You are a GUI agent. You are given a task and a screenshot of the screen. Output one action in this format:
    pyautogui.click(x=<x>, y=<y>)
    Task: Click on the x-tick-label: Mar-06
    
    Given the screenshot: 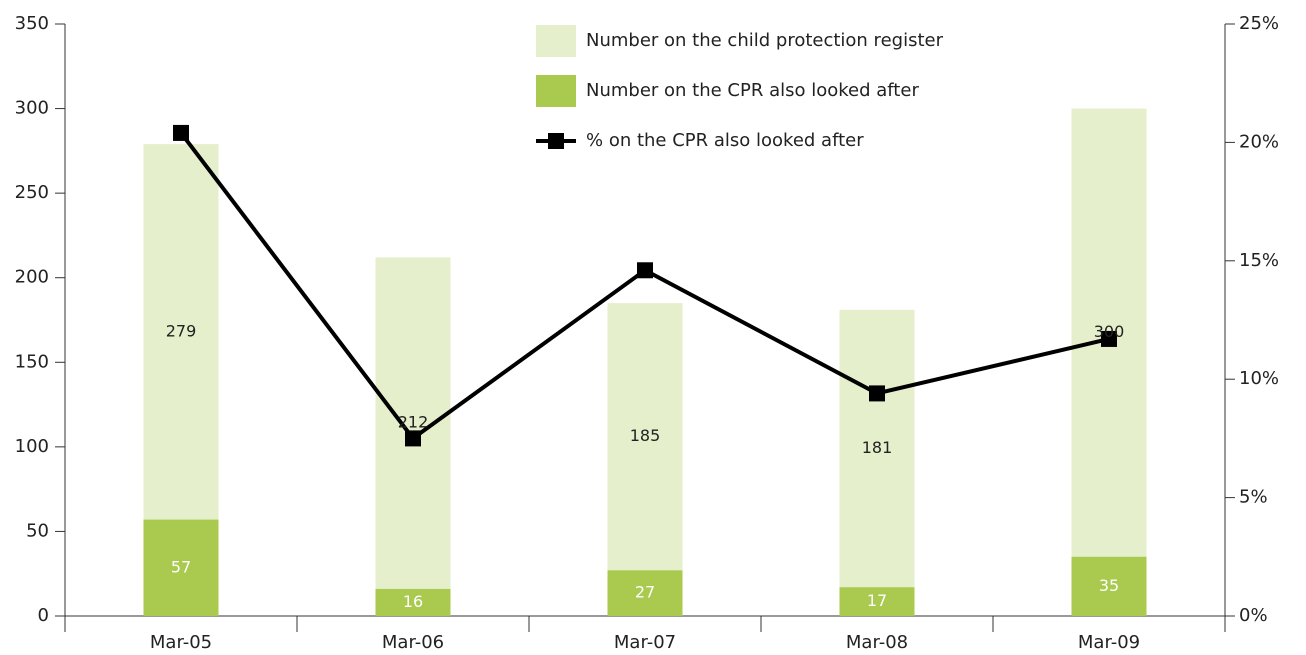 What is the action you would take?
    pyautogui.click(x=413, y=642)
    